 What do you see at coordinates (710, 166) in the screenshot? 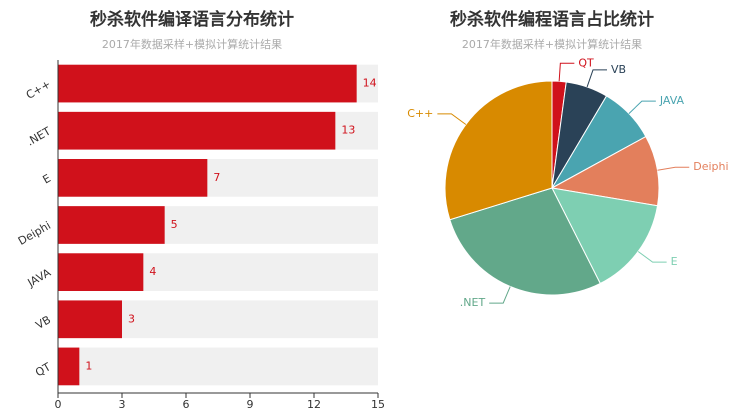
I see `slice-label: Deiphi` at bounding box center [710, 166].